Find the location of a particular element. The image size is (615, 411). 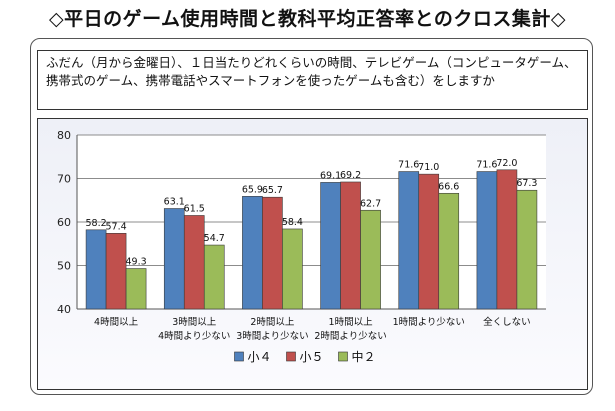

data-label: 58.2 is located at coordinates (96, 223).